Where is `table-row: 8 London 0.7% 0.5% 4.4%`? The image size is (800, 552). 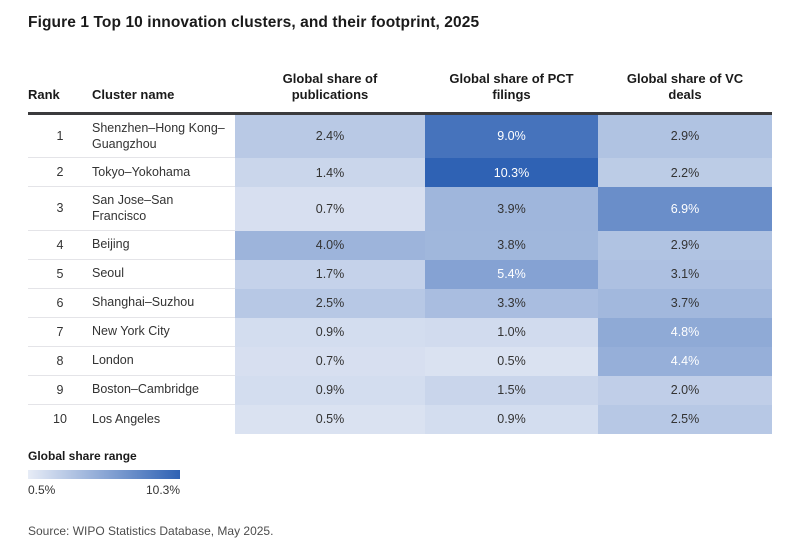 table-row: 8 London 0.7% 0.5% 4.4% is located at coordinates (400, 361).